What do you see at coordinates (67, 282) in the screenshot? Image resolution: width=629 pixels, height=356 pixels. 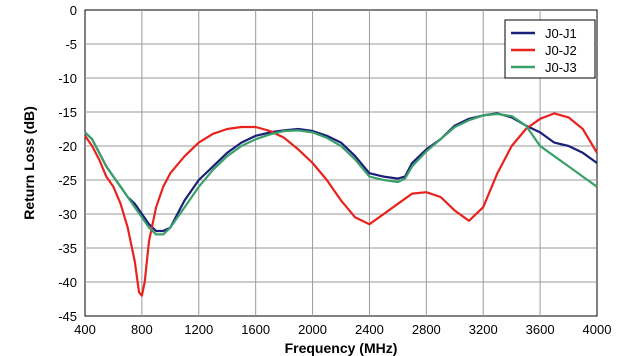 I see `y-tick-label: -40` at bounding box center [67, 282].